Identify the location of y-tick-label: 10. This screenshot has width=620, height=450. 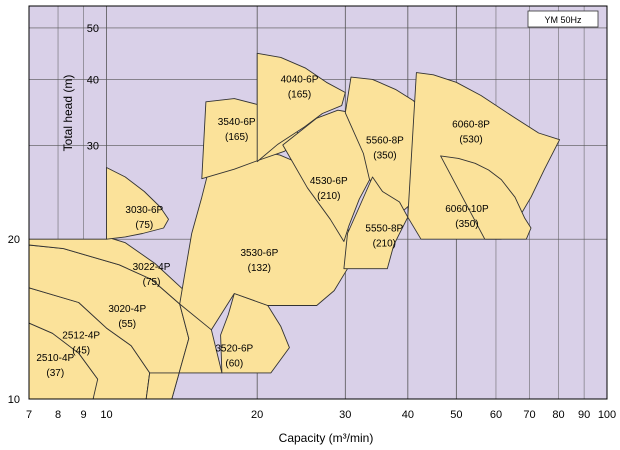
(14, 400).